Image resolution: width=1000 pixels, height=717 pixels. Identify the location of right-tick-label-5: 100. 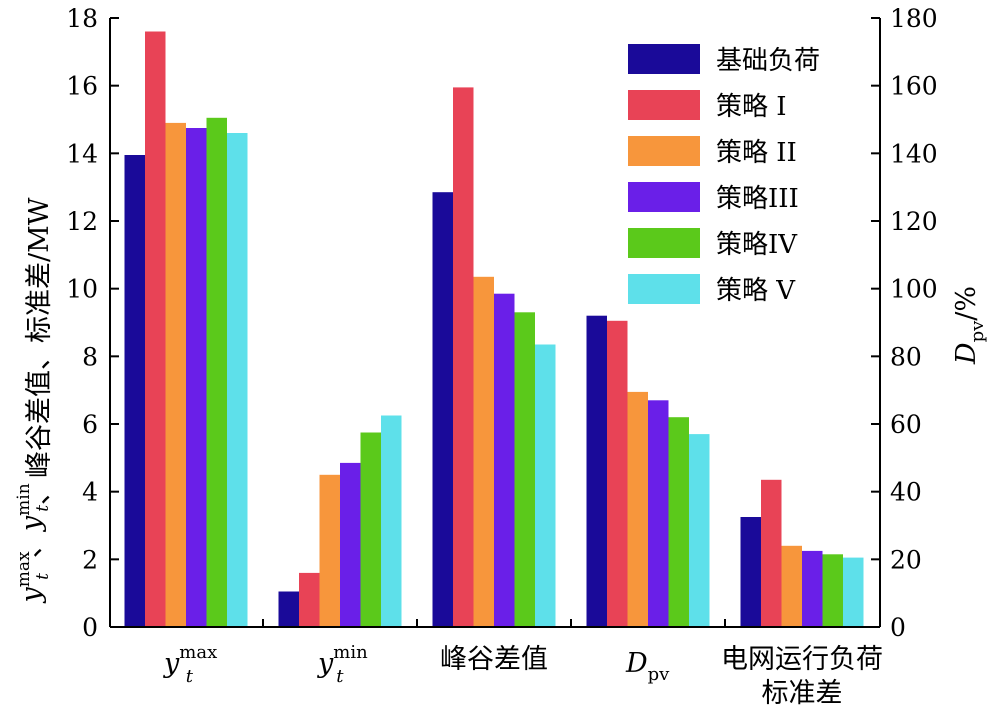
(914, 289).